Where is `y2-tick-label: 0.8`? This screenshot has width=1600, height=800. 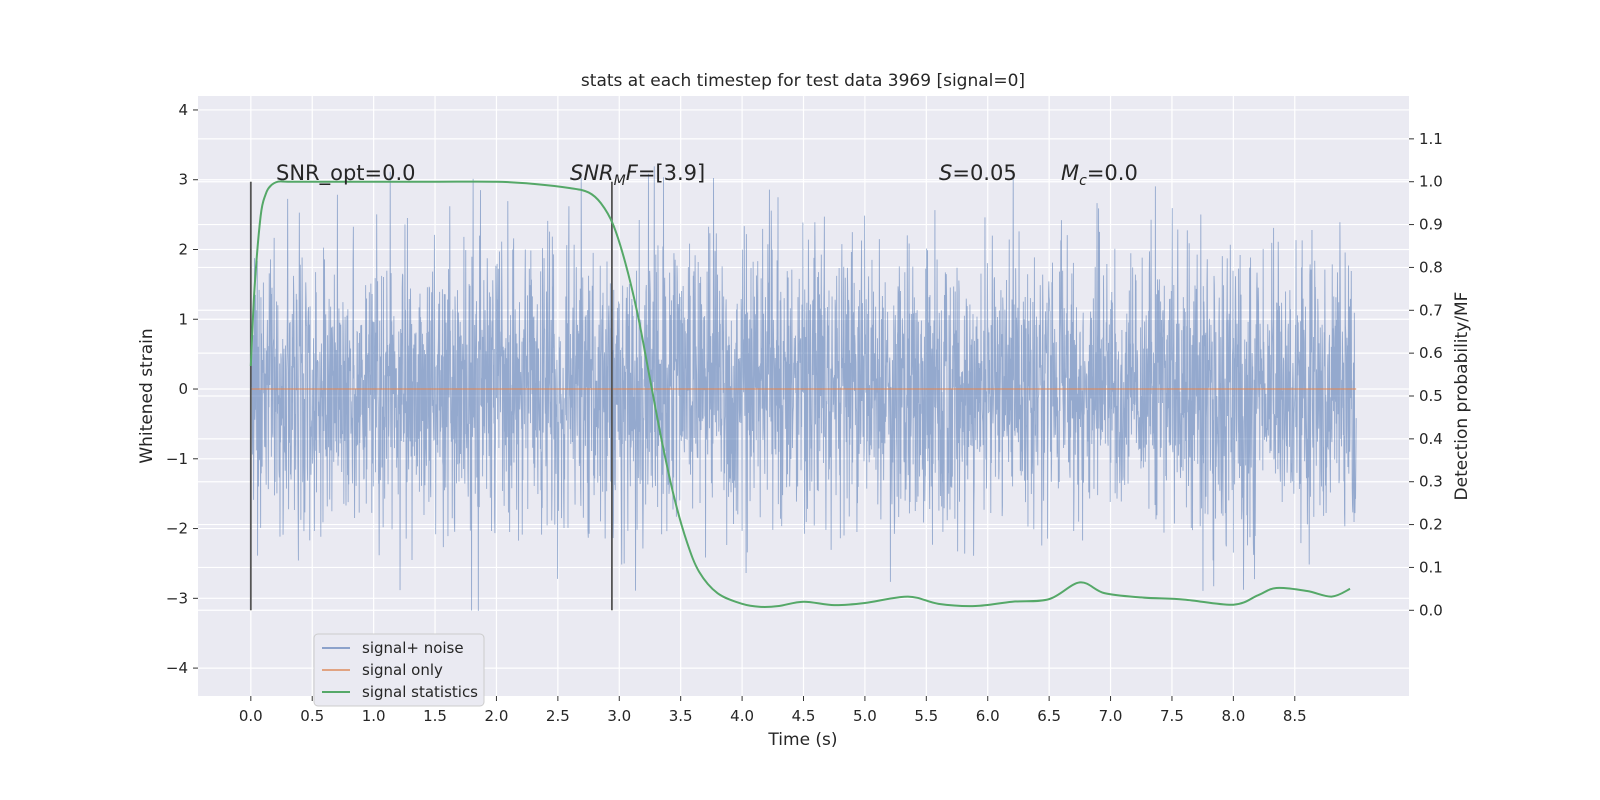
y2-tick-label: 0.8 is located at coordinates (1431, 267).